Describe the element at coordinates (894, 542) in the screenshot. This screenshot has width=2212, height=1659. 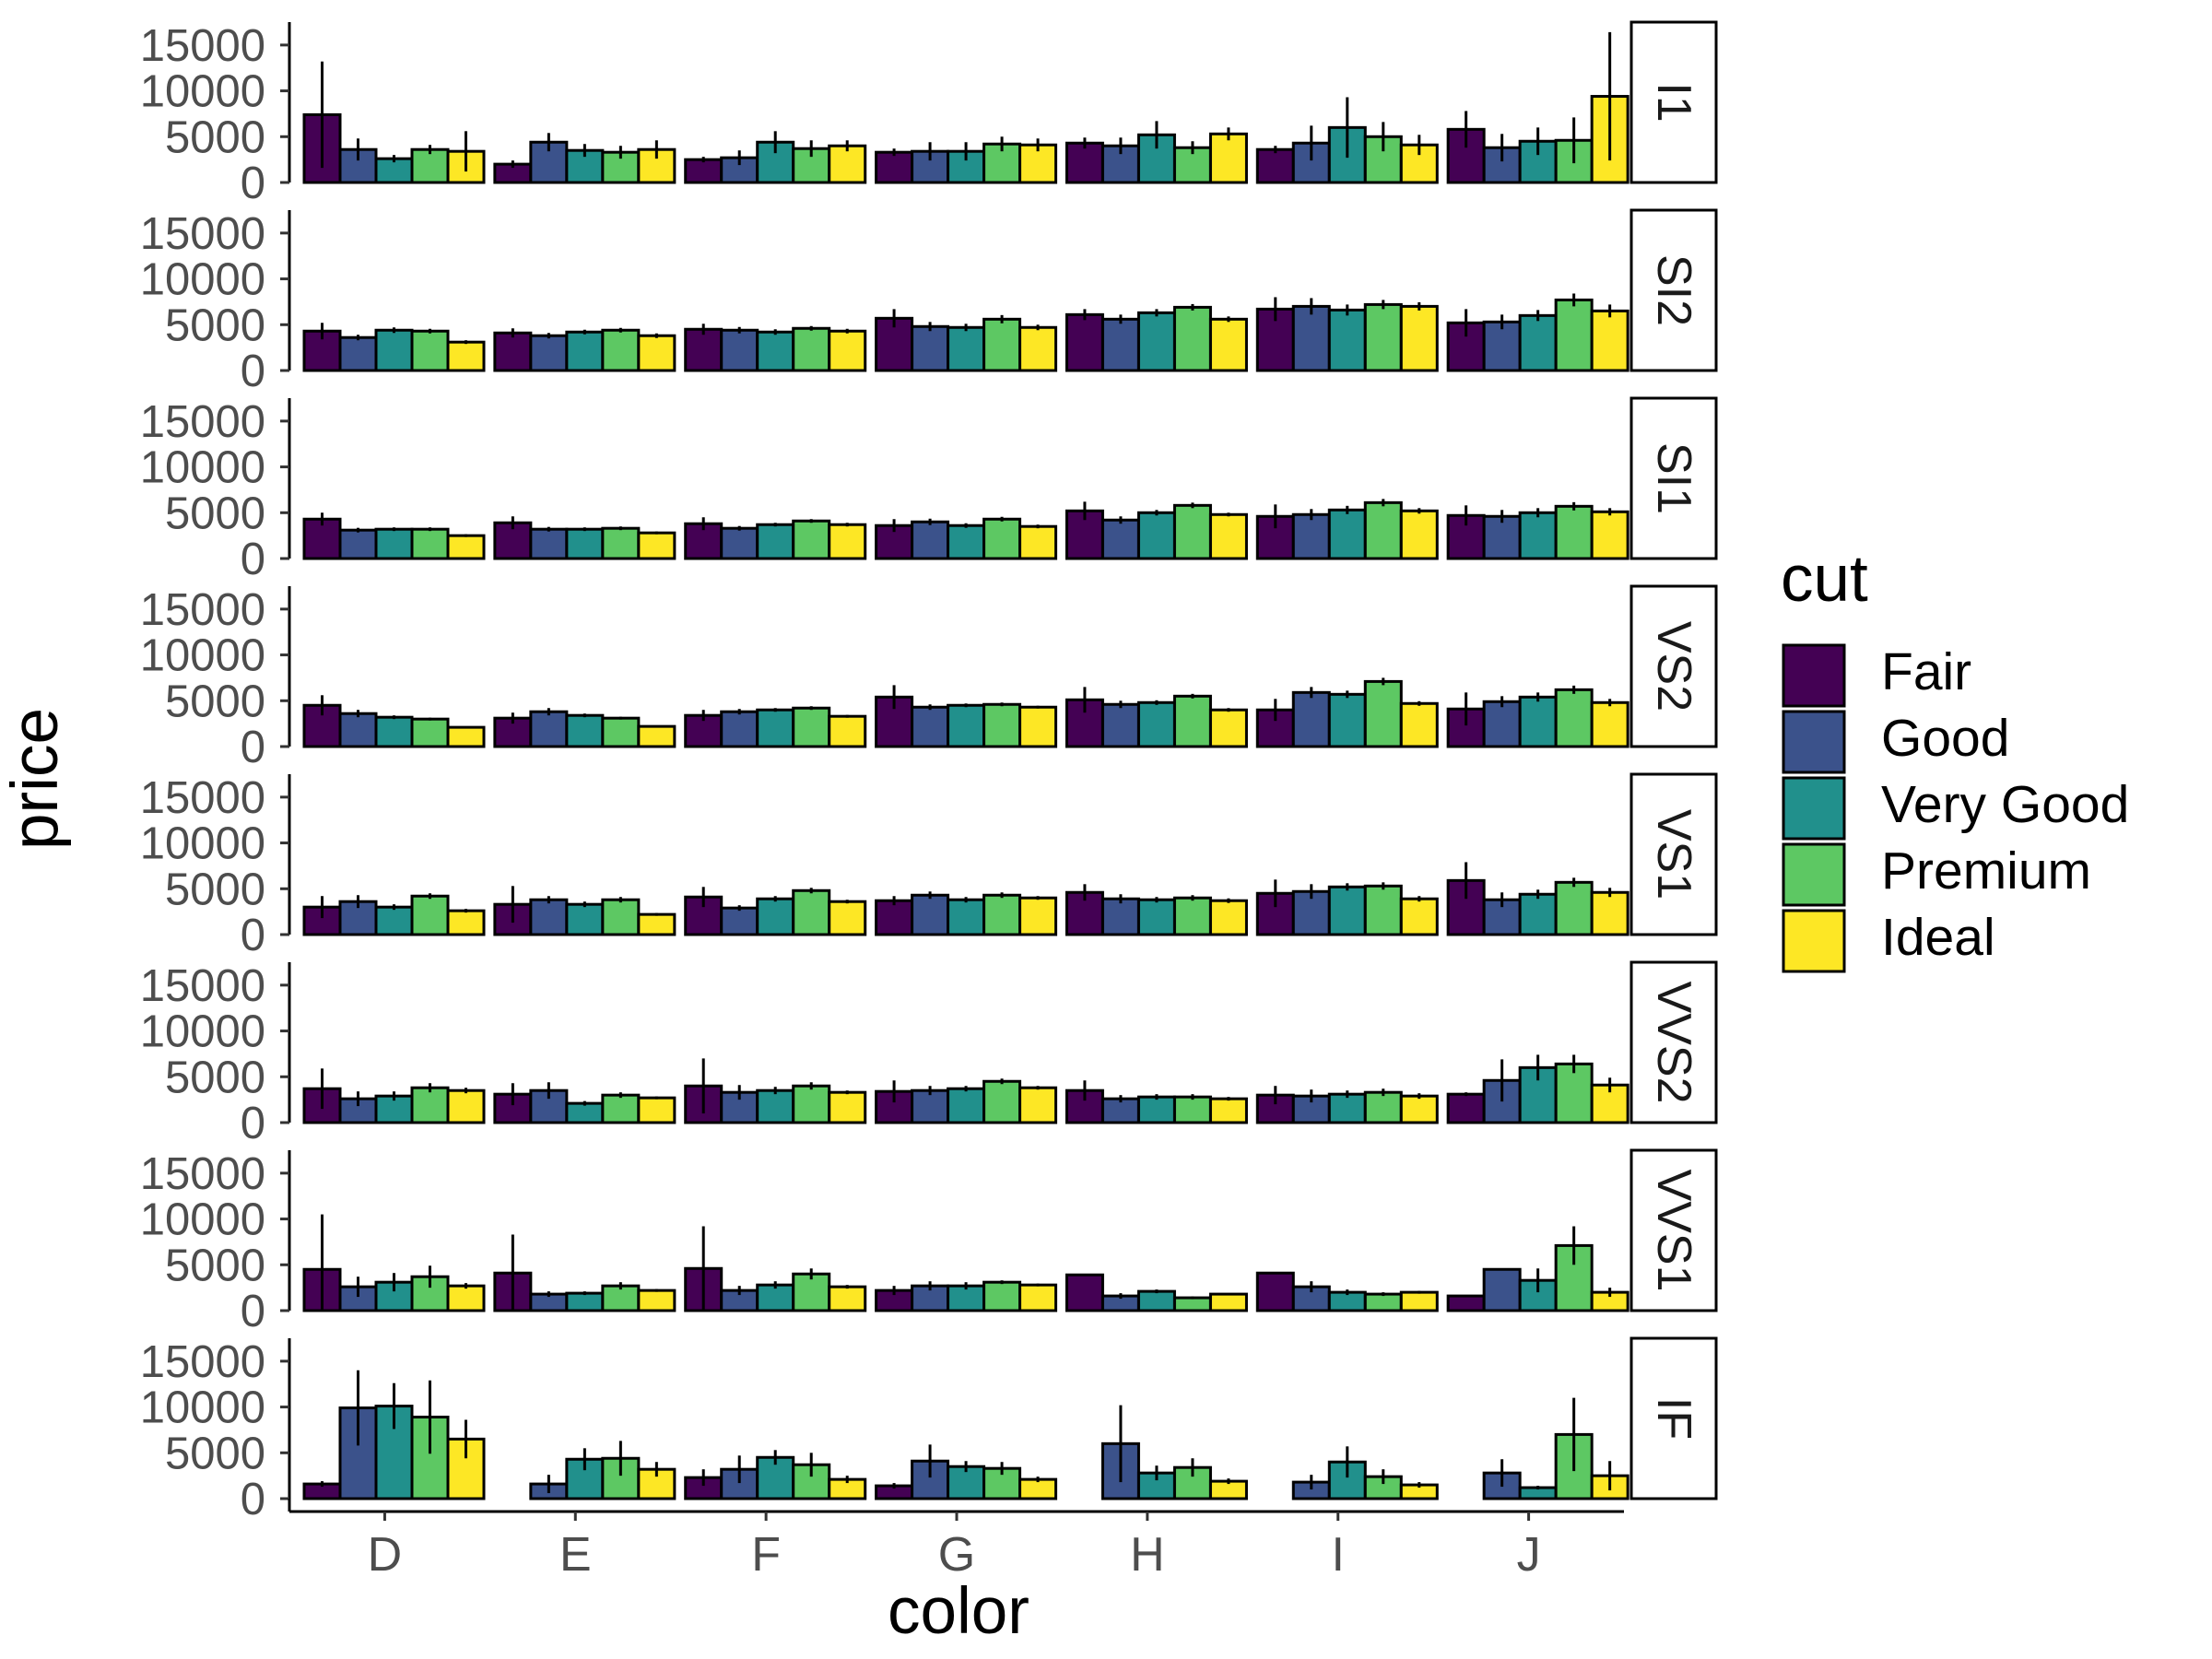
I see `bar-si1-g-fair` at that location.